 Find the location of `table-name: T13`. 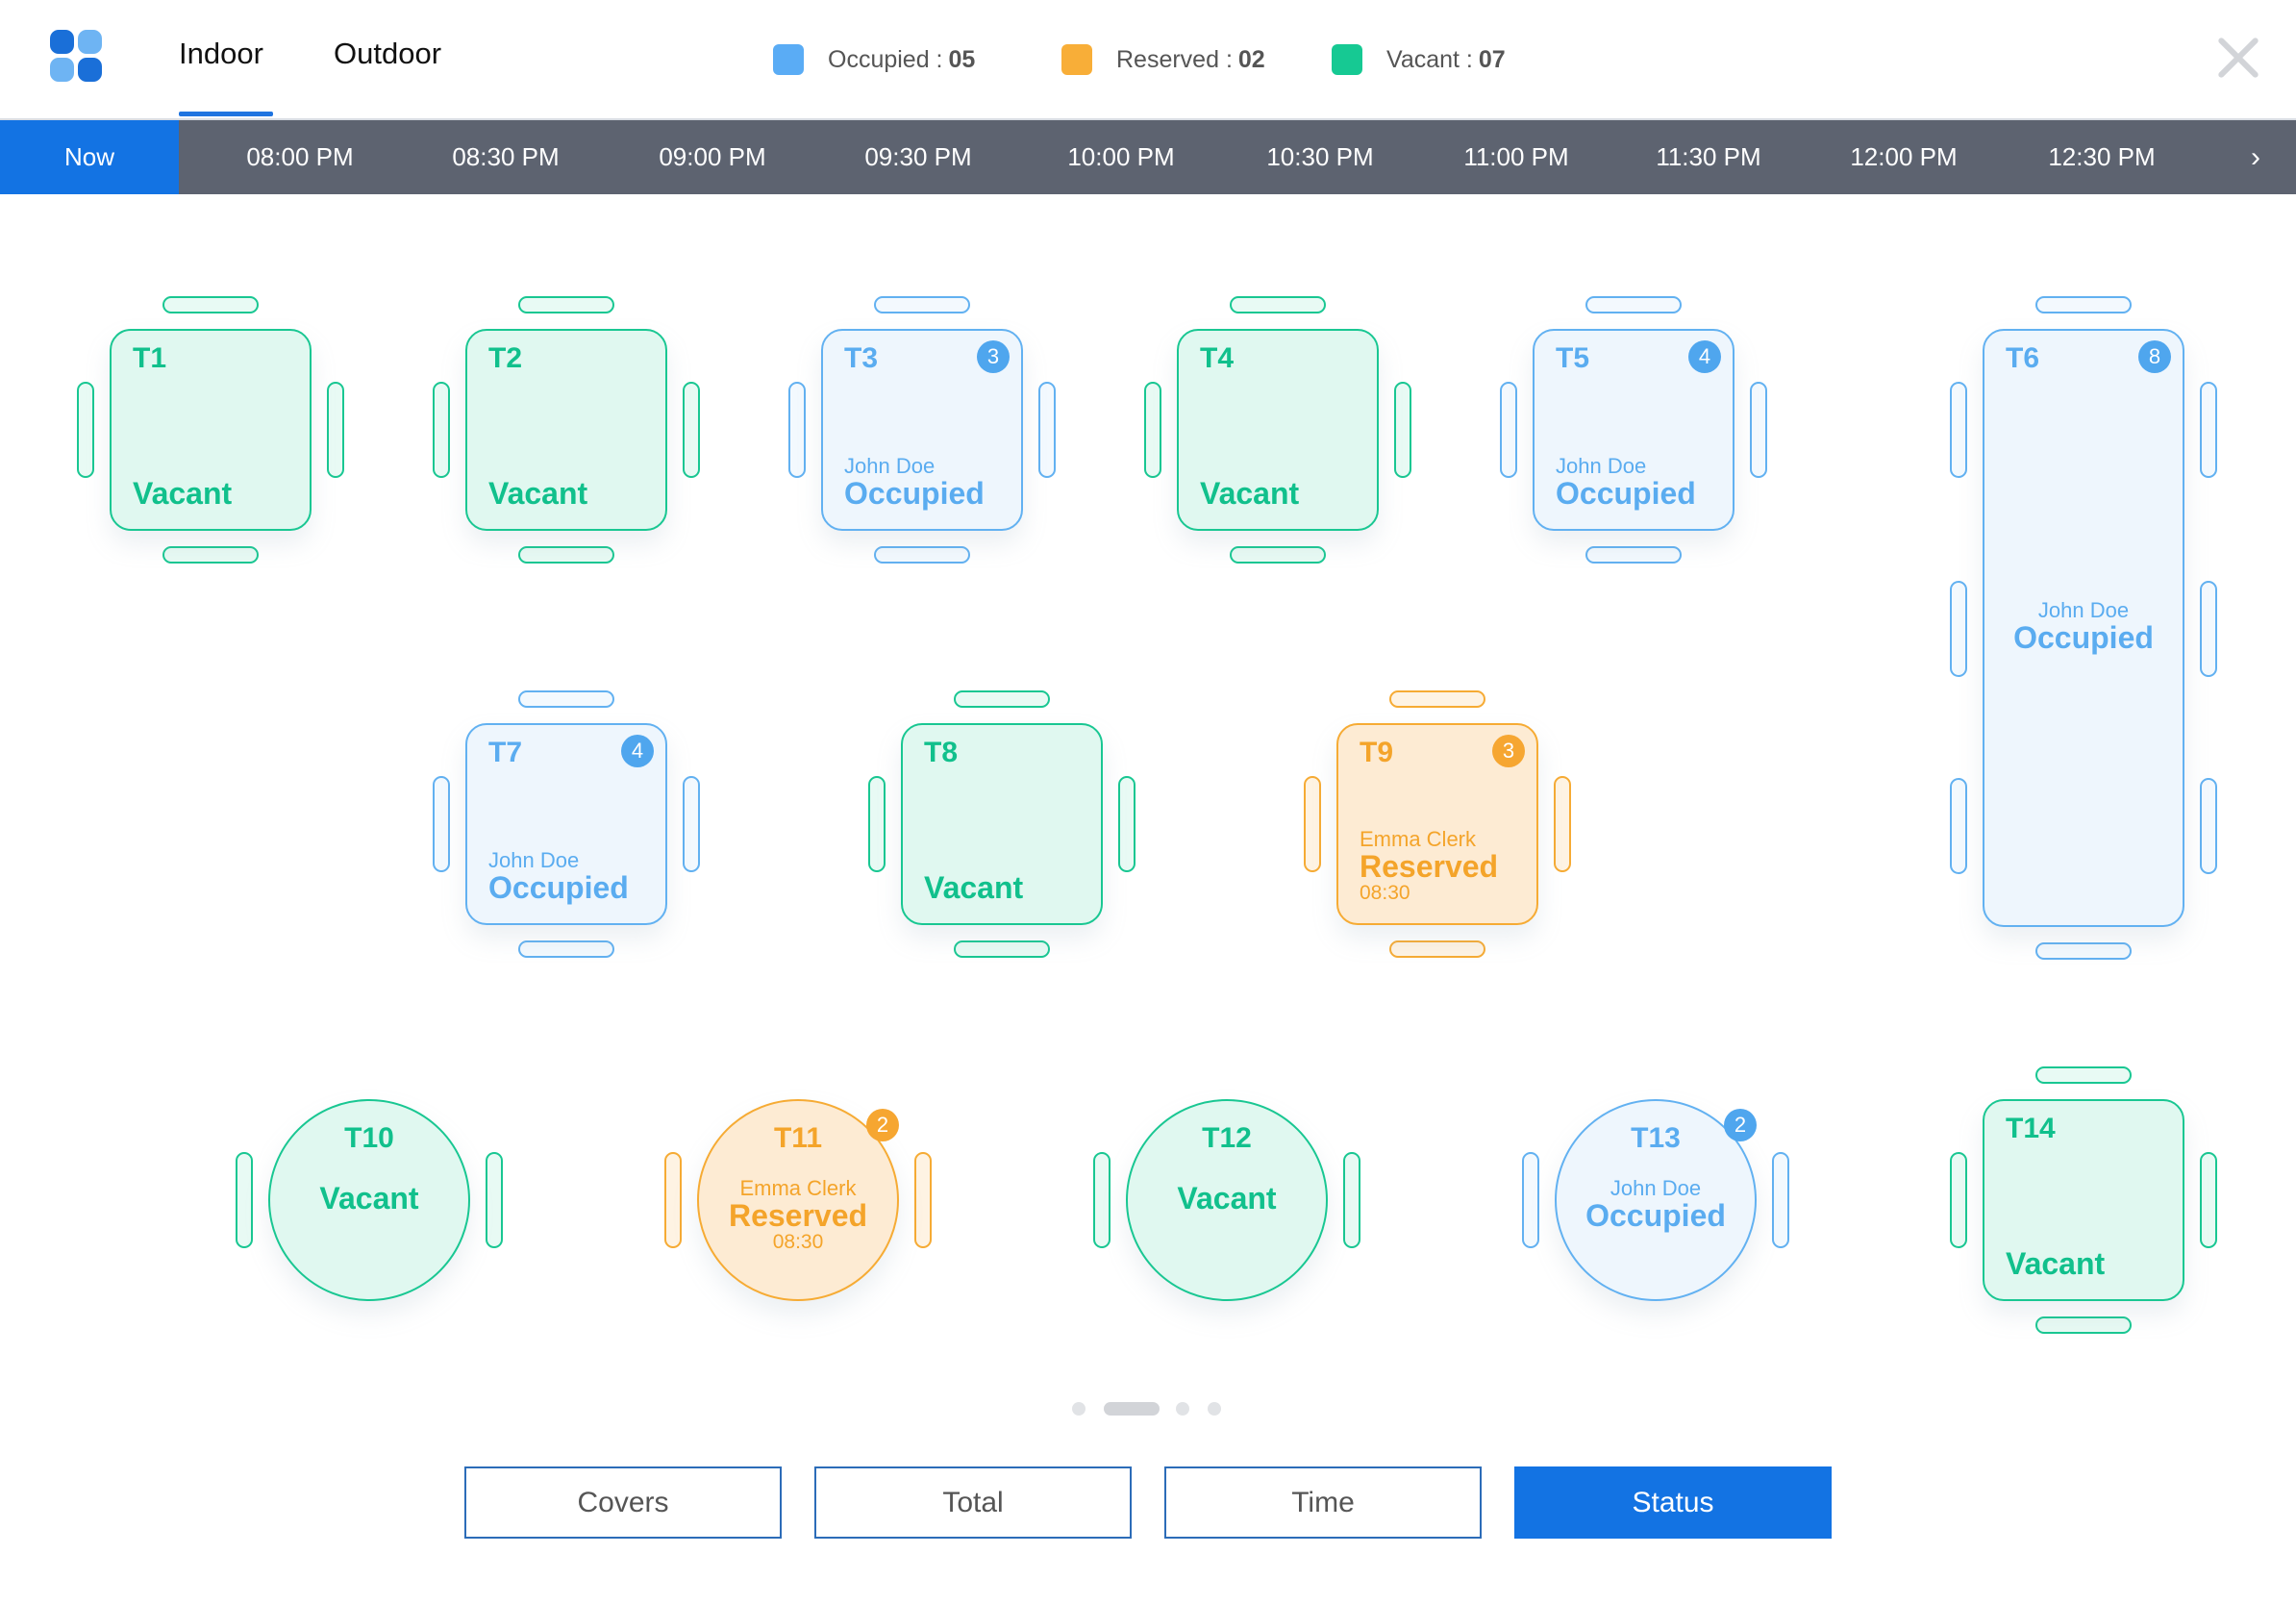

table-name: T13 is located at coordinates (1656, 1138).